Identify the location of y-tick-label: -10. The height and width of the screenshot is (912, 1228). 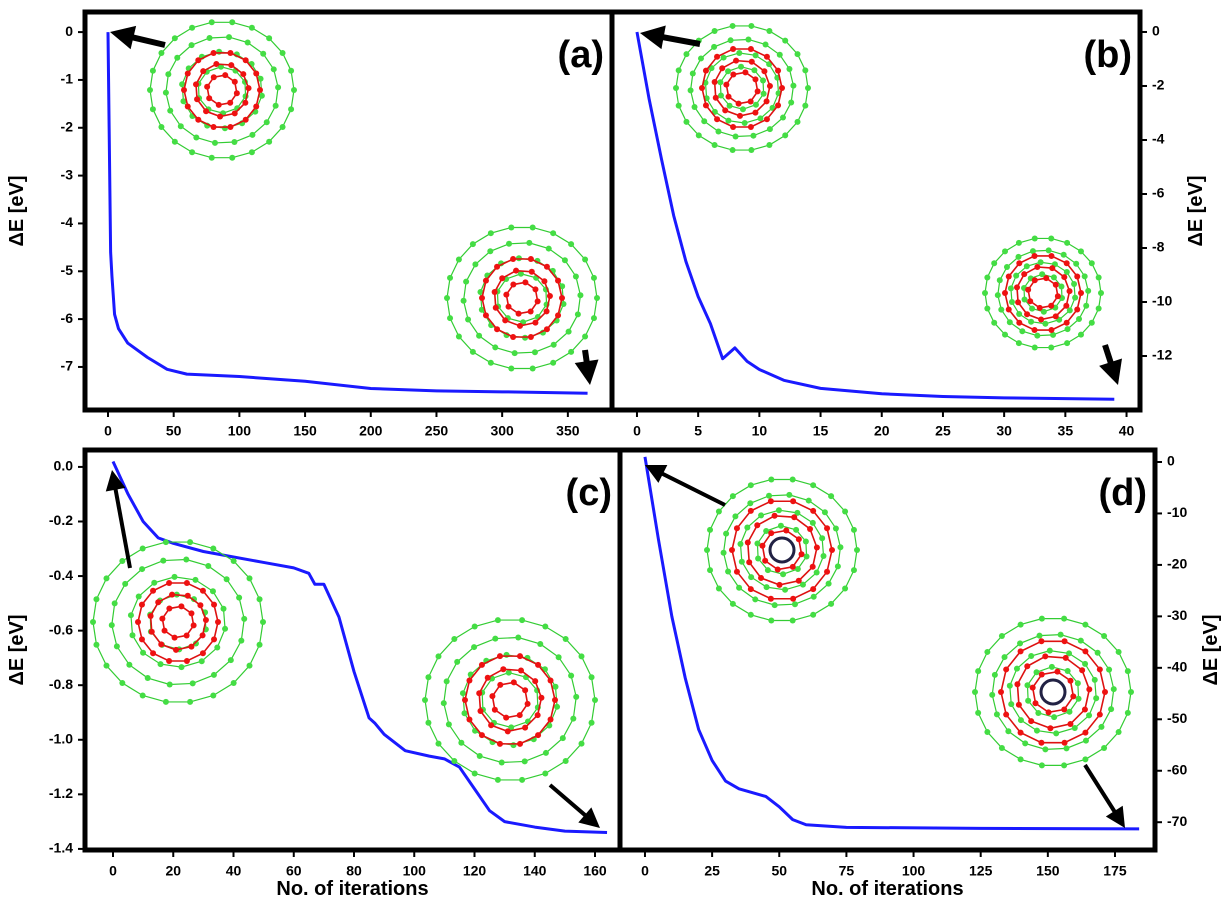
(1177, 512).